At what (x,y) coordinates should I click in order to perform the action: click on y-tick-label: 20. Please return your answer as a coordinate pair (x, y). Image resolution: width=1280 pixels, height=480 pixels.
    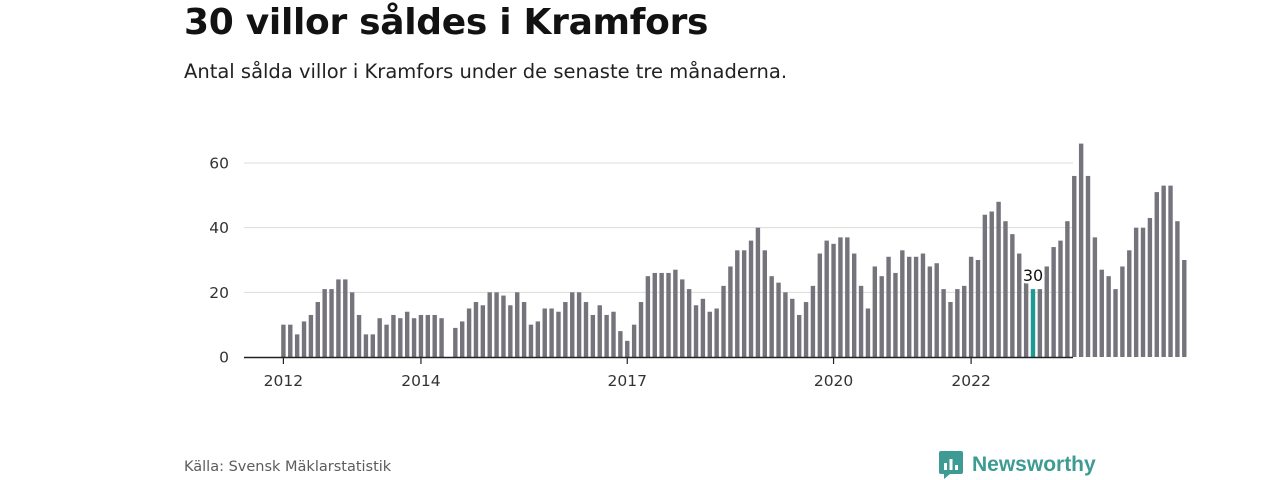
    Looking at the image, I should click on (219, 293).